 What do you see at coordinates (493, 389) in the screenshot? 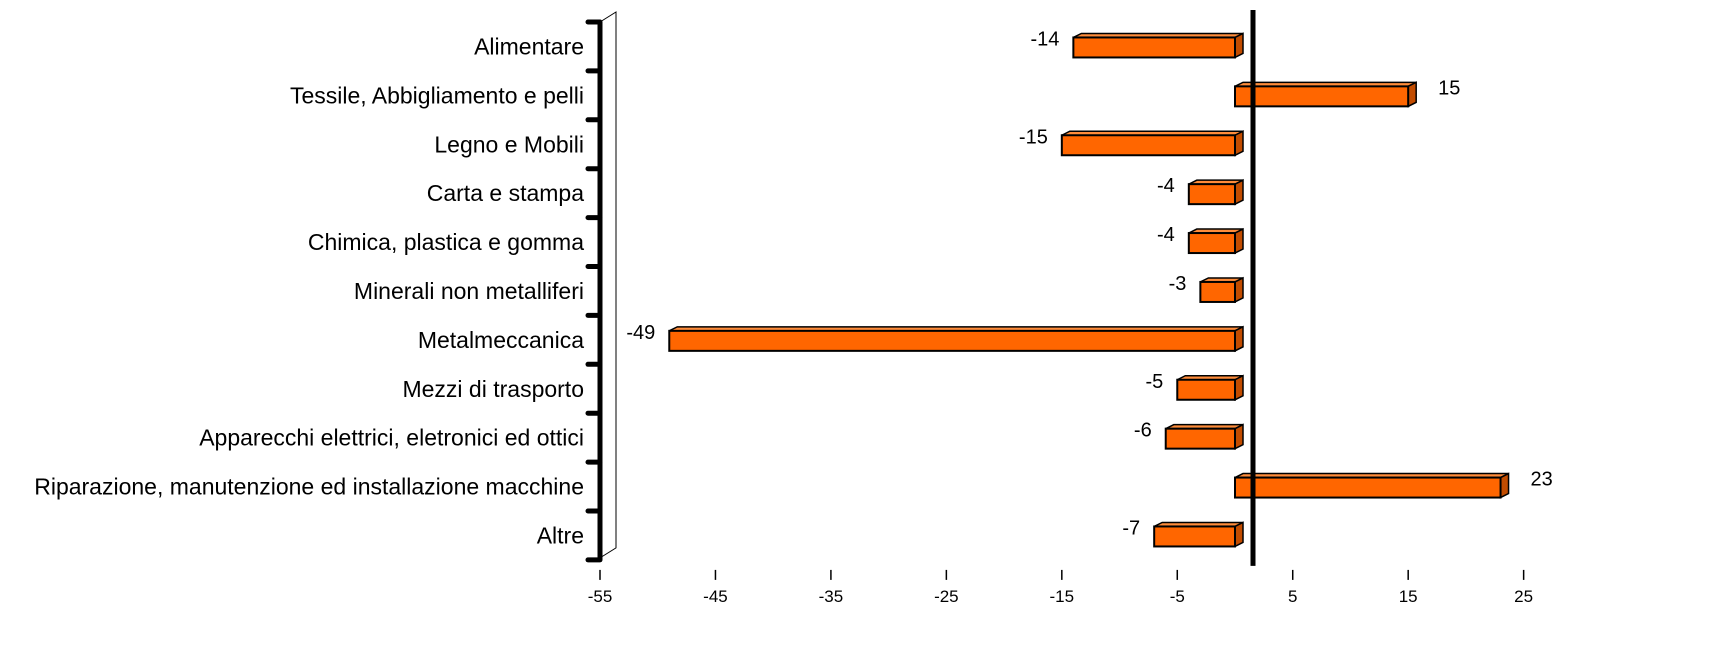
I see `category-label: Mezzi di trasporto` at bounding box center [493, 389].